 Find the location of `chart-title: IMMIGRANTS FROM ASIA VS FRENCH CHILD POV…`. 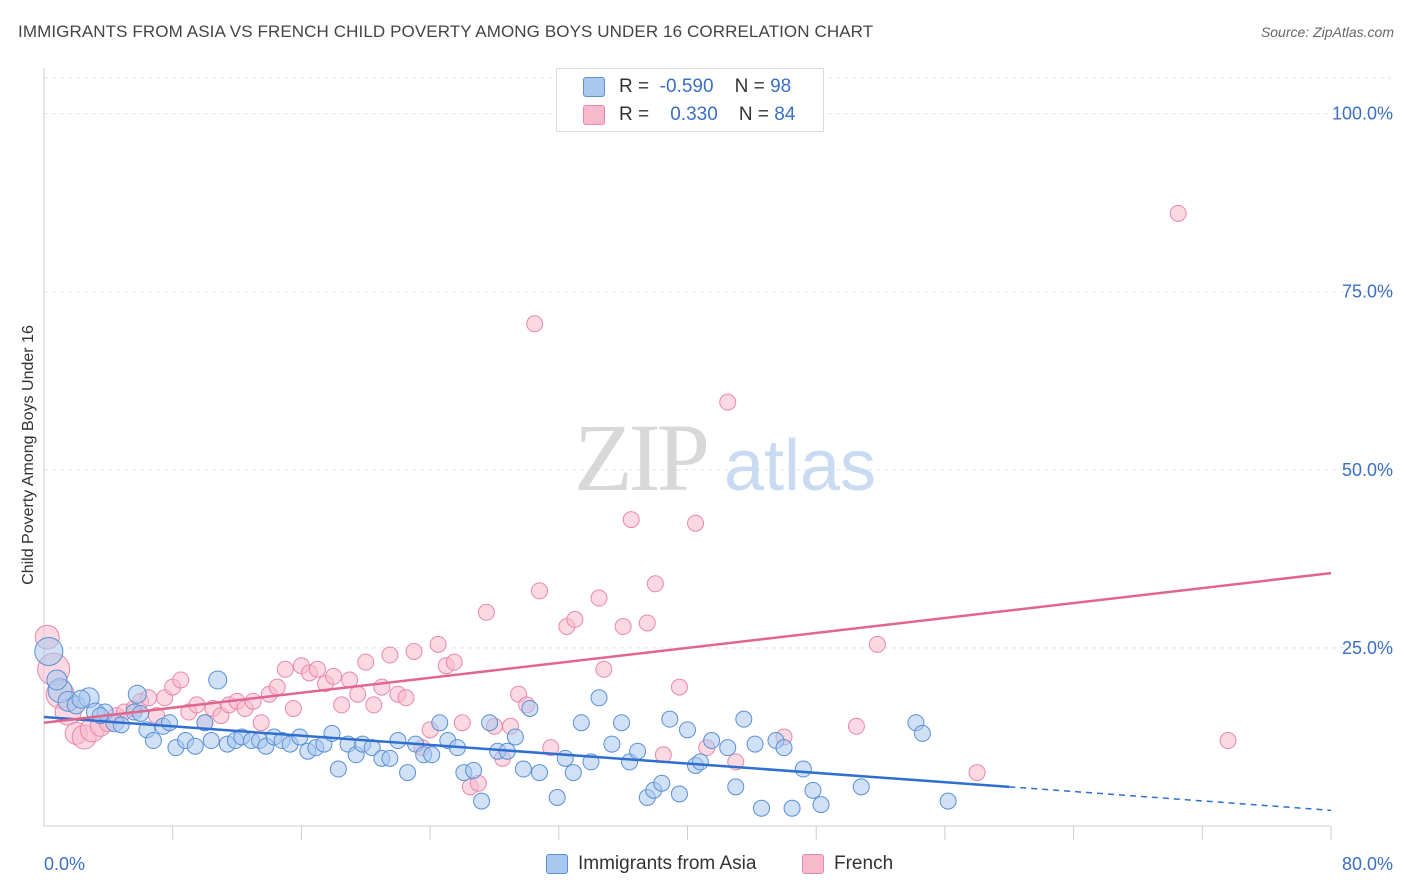

chart-title: IMMIGRANTS FROM ASIA VS FRENCH CHILD POV… is located at coordinates (446, 31).